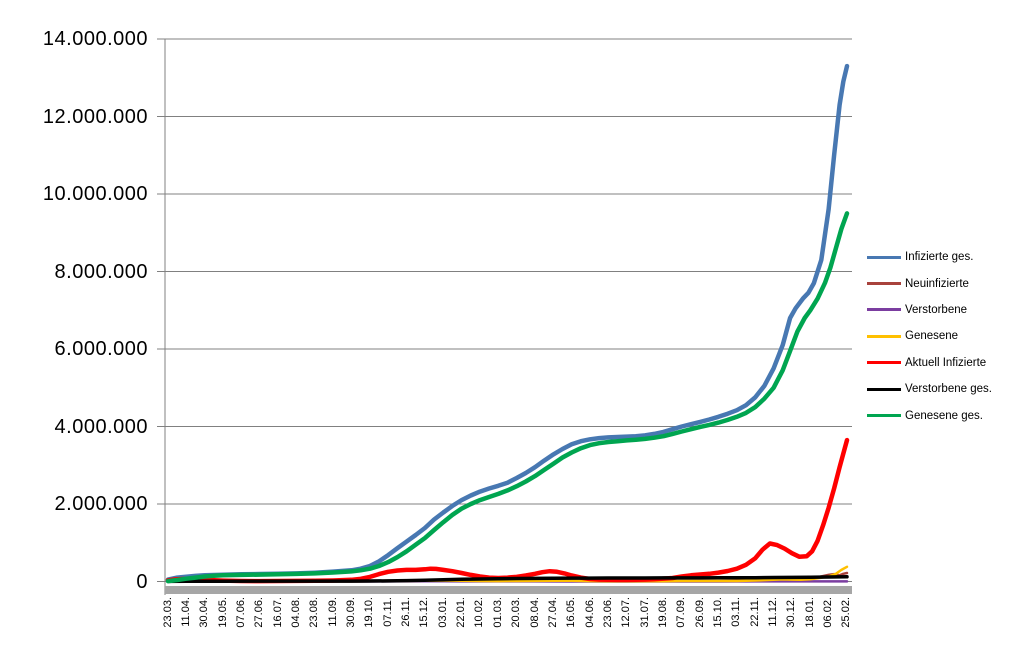  I want to click on y-axis-tick-label: 2.000.000, so click(101, 504).